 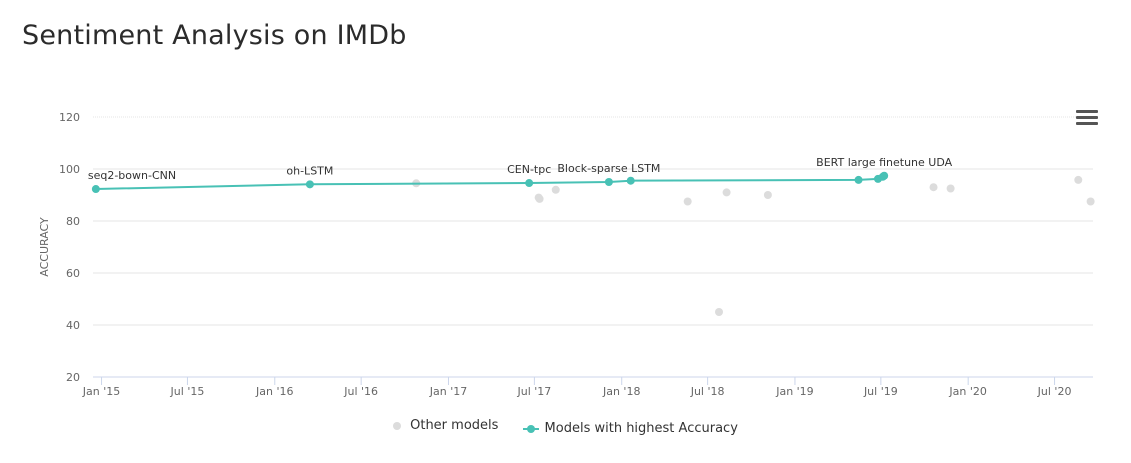 I want to click on legend-label-best: Models with highest Accuracy, so click(x=641, y=428).